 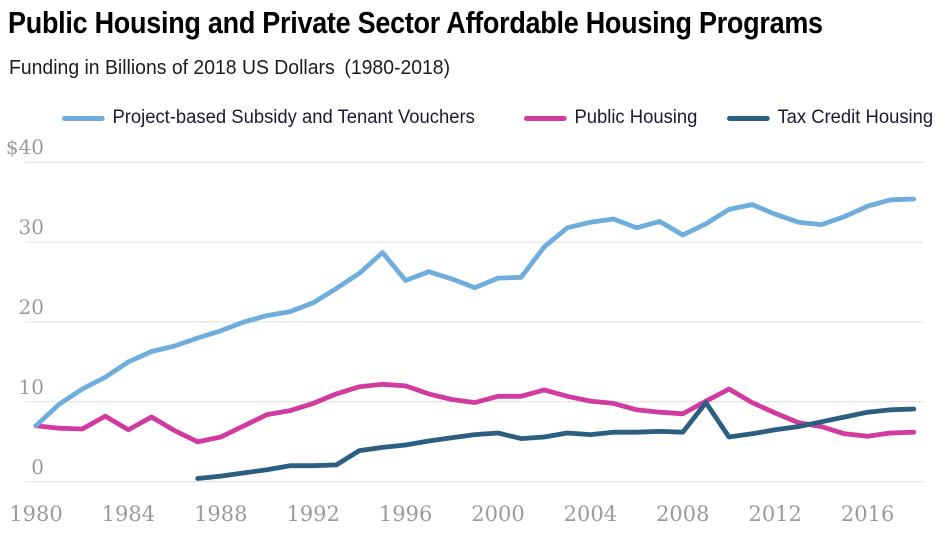 I want to click on x-axis-label-2008: 2008, so click(x=683, y=514).